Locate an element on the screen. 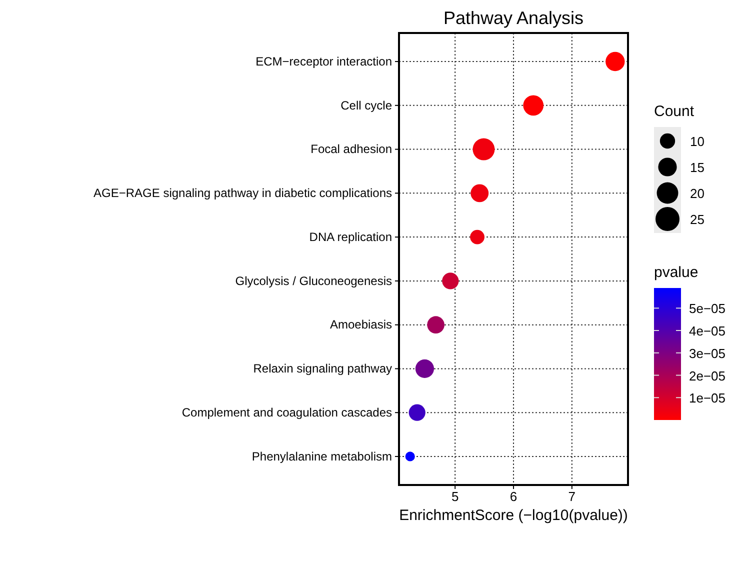 The width and height of the screenshot is (750, 570). y-tick-label: Phenylalanine metabolism is located at coordinates (322, 456).